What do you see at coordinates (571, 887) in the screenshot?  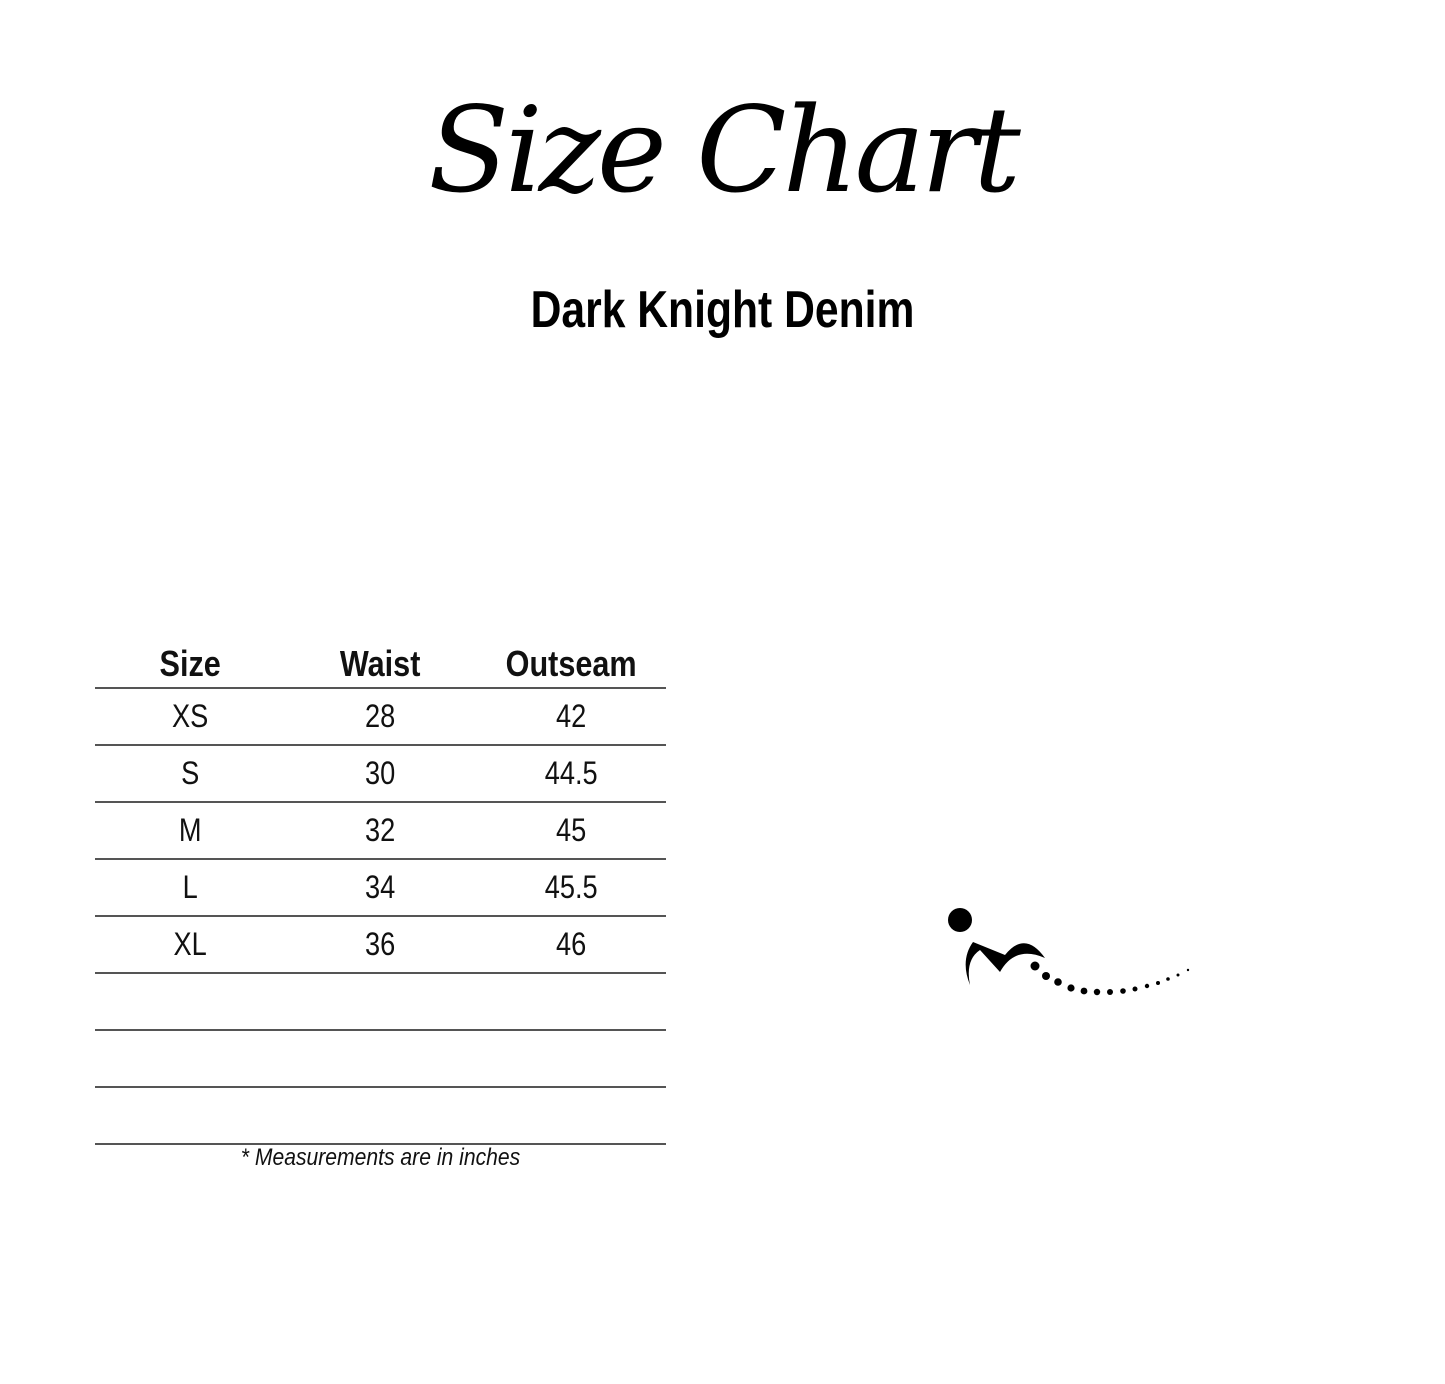 I see `cell-outseam: 45.5` at bounding box center [571, 887].